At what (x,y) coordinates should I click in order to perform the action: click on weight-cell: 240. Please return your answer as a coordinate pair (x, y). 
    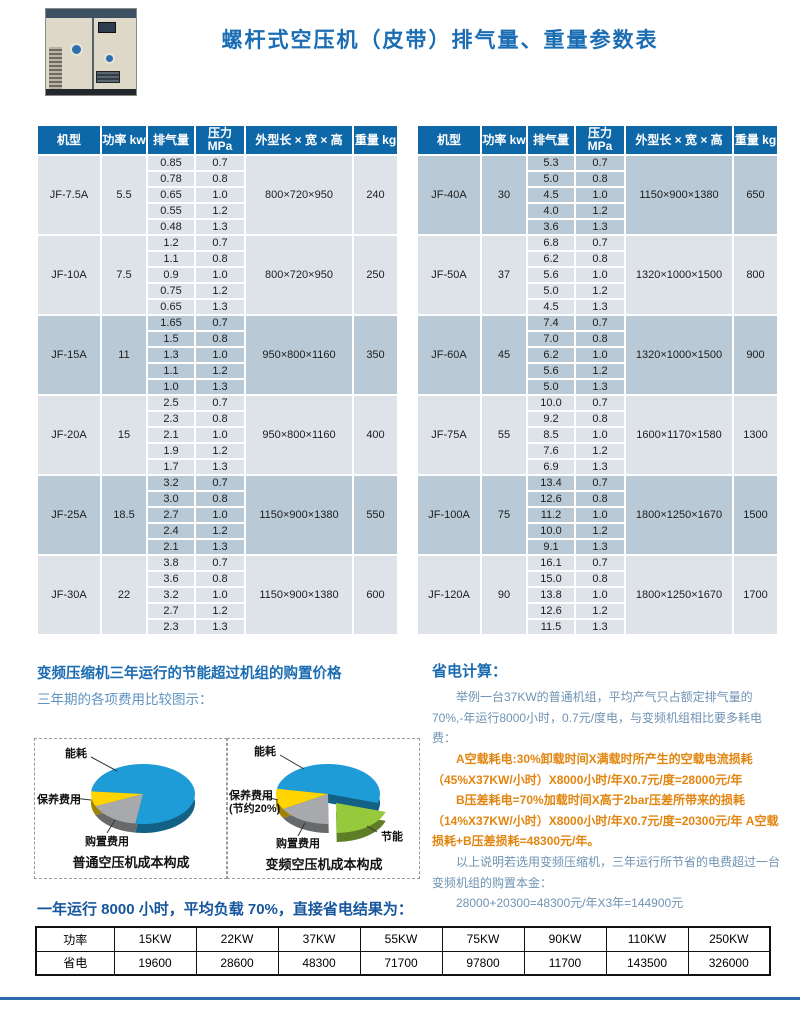
    Looking at the image, I should click on (375, 195).